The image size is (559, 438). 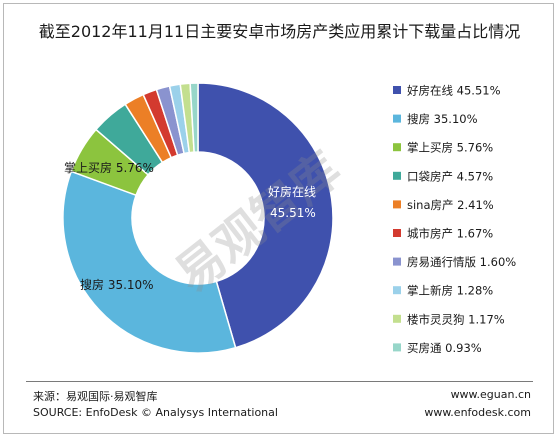 I want to click on url-enfodesk: www.enfodesk.com, so click(x=477, y=412).